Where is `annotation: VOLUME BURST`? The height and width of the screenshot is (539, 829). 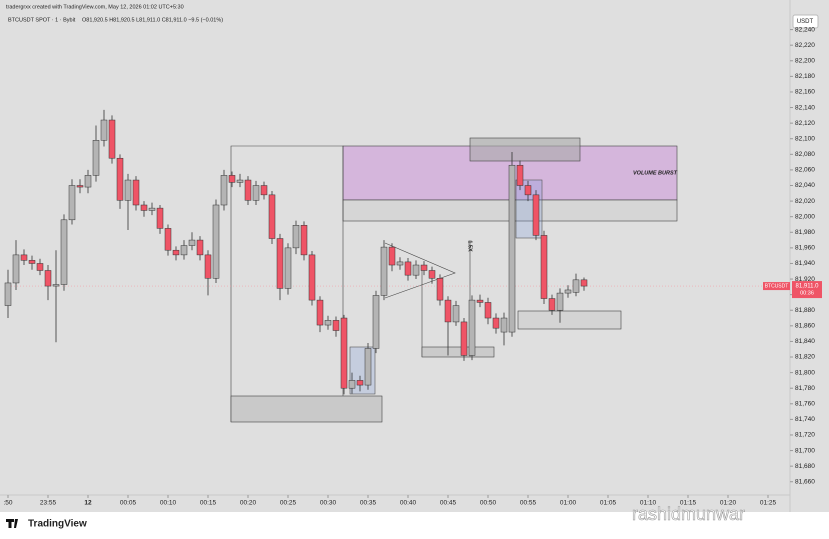
annotation: VOLUME BURST is located at coordinates (655, 173).